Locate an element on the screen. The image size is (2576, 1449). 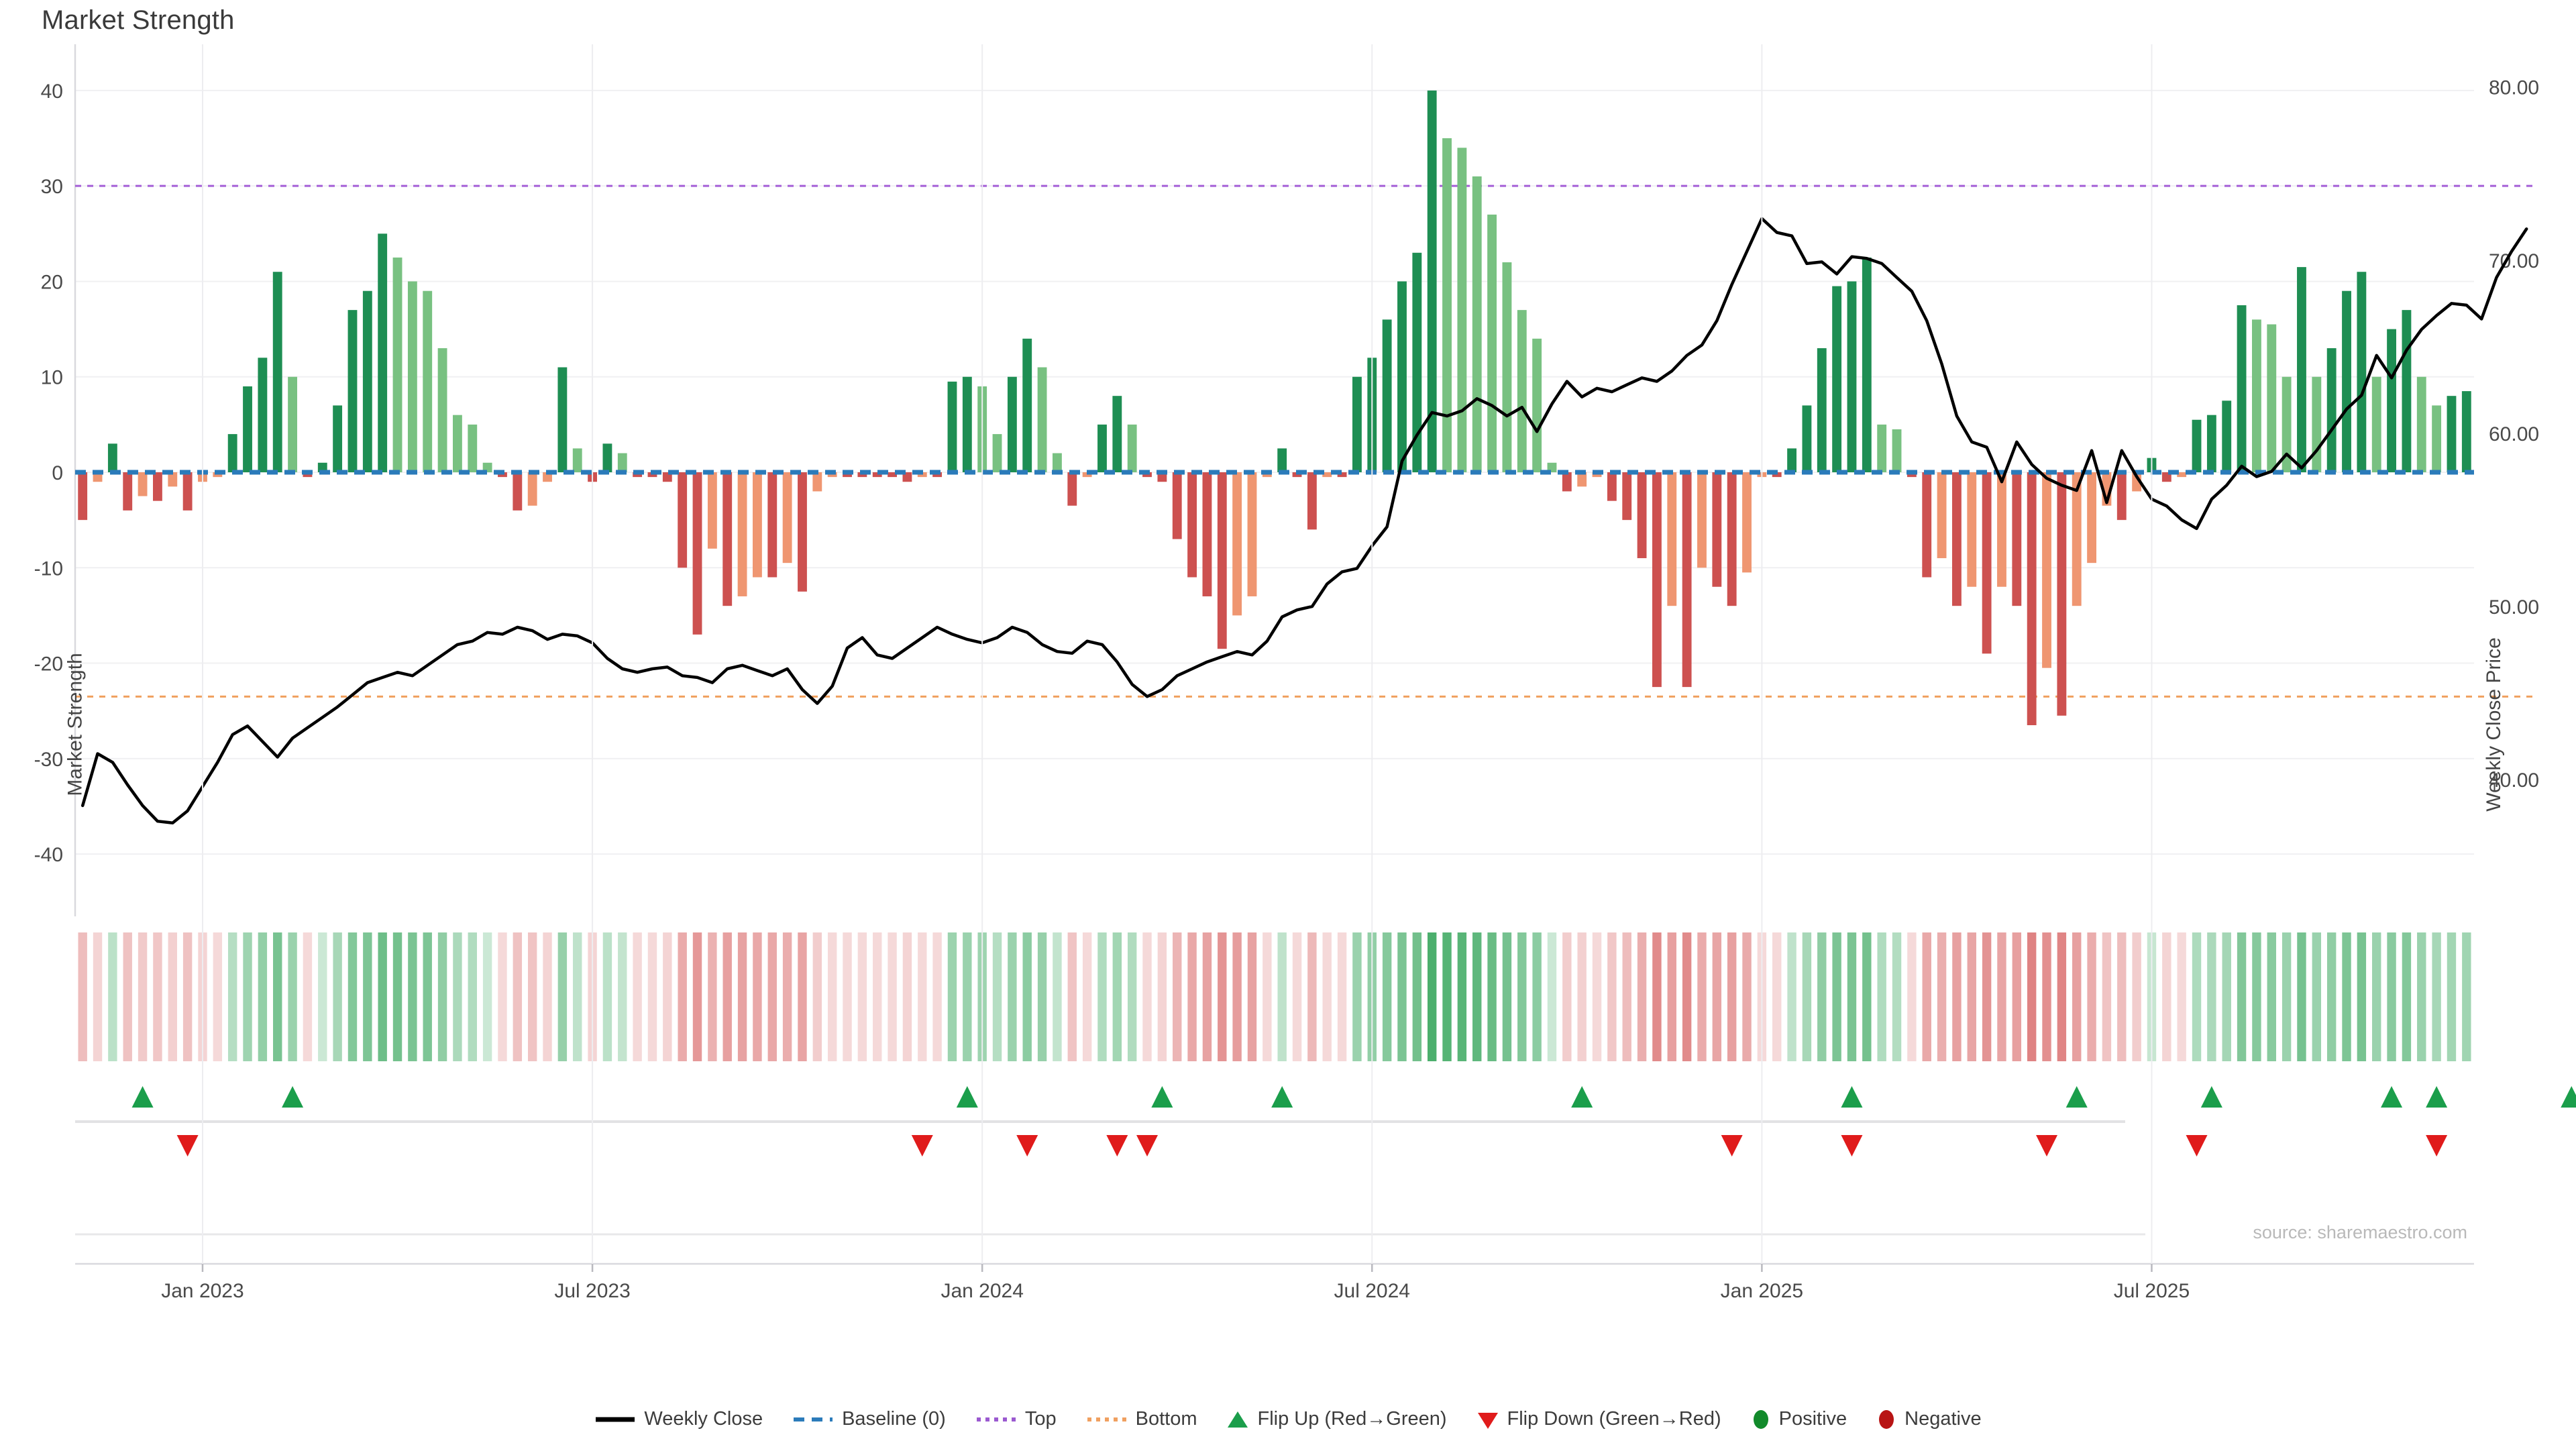
y-axis-left-tick: 10 is located at coordinates (52, 378).